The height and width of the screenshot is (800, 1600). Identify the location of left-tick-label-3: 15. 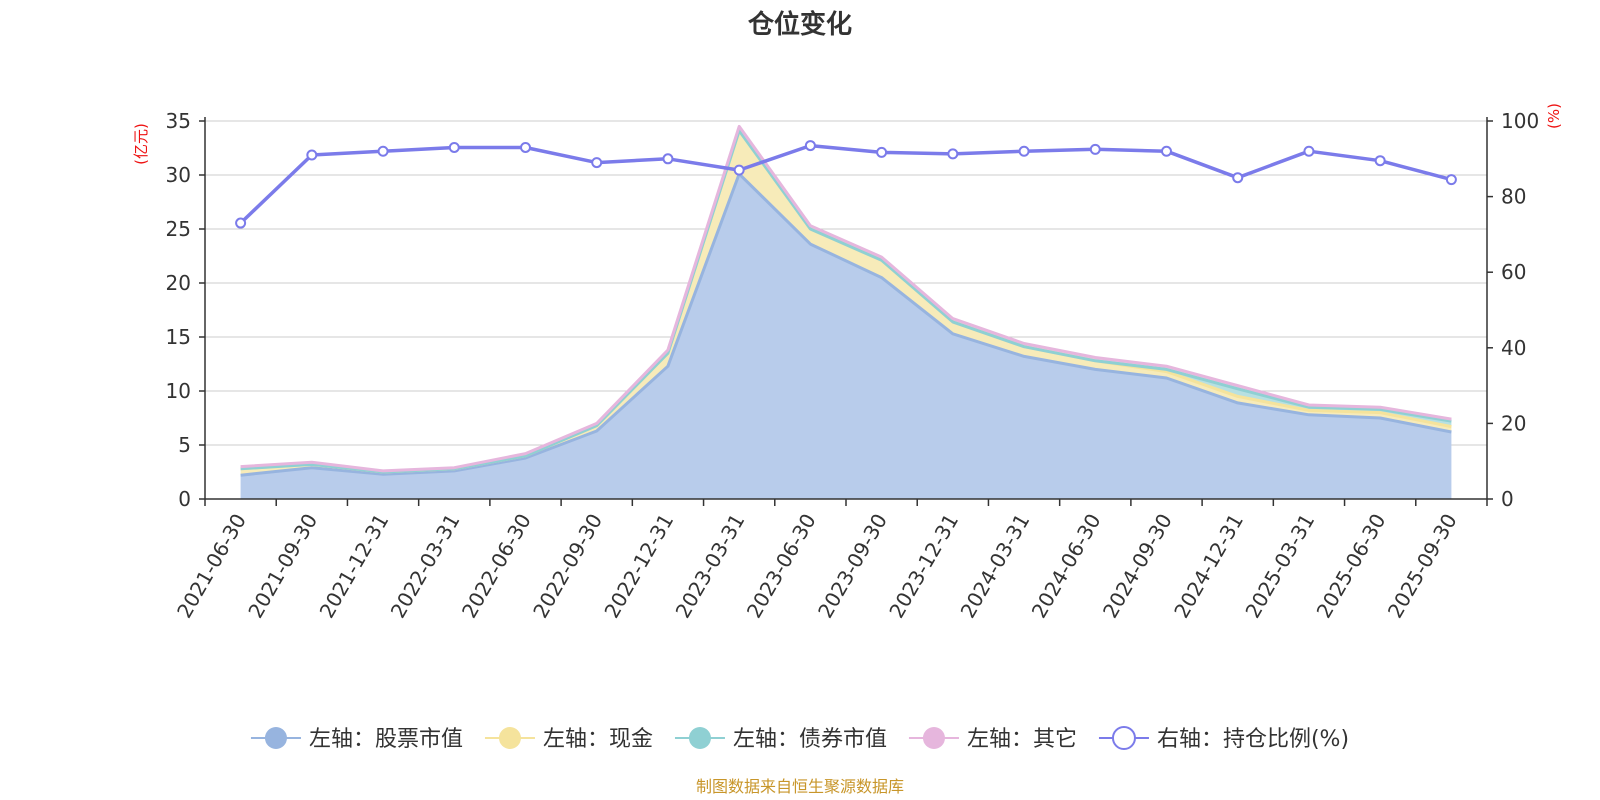
(178, 337).